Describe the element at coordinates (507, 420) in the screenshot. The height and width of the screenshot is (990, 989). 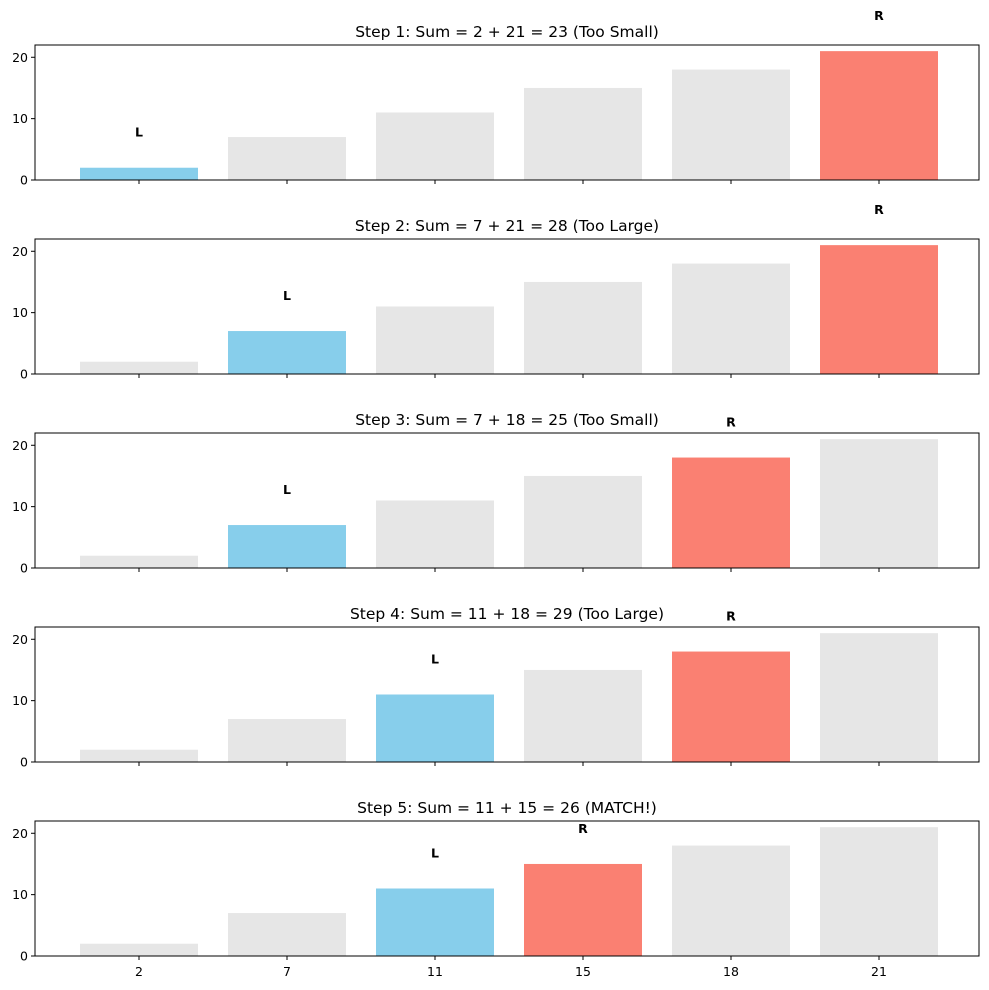
I see `chart-title: Step 3: Sum = 7 + 18 = 25 (Too Small)` at that location.